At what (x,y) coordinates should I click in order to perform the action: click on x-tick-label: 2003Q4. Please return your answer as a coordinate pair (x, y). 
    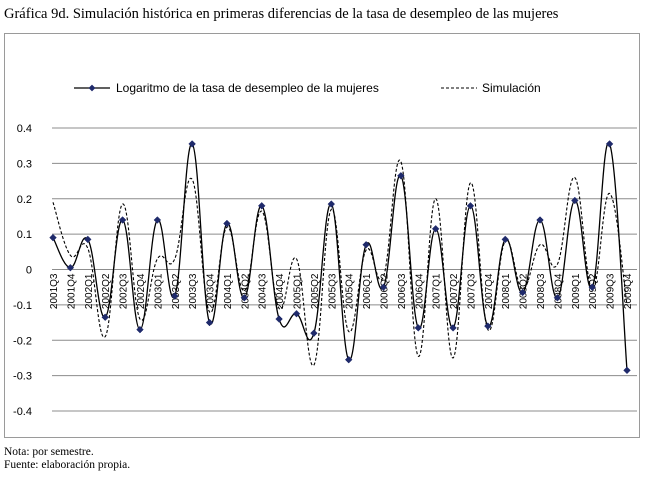
    Looking at the image, I should click on (211, 291).